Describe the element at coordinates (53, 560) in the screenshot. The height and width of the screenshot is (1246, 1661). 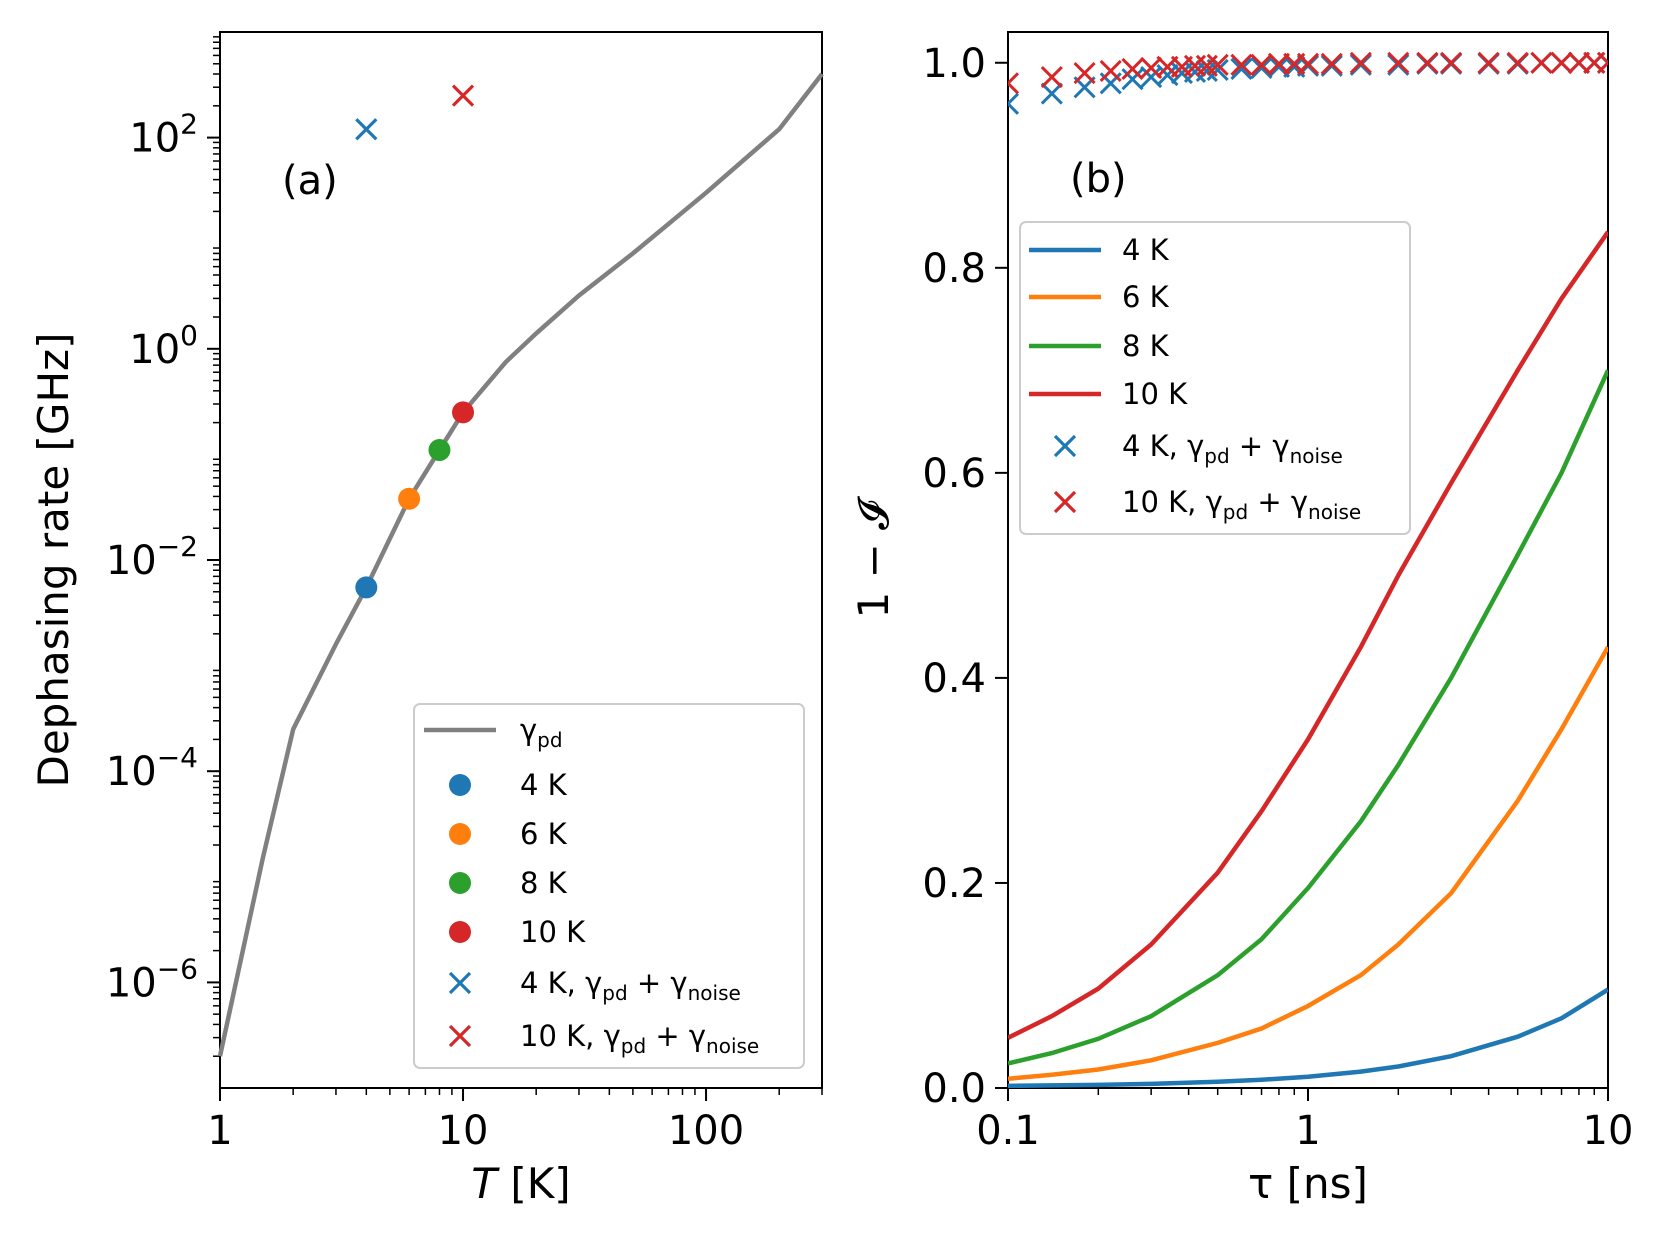
I see `panel-a-y-axis-label: Dephasing rate [GHz]` at that location.